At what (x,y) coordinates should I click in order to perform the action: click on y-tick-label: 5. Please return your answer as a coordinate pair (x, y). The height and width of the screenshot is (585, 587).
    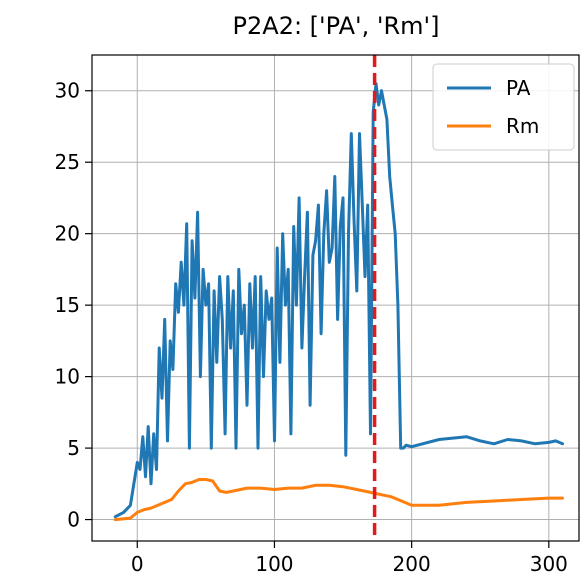
    Looking at the image, I should click on (73, 448).